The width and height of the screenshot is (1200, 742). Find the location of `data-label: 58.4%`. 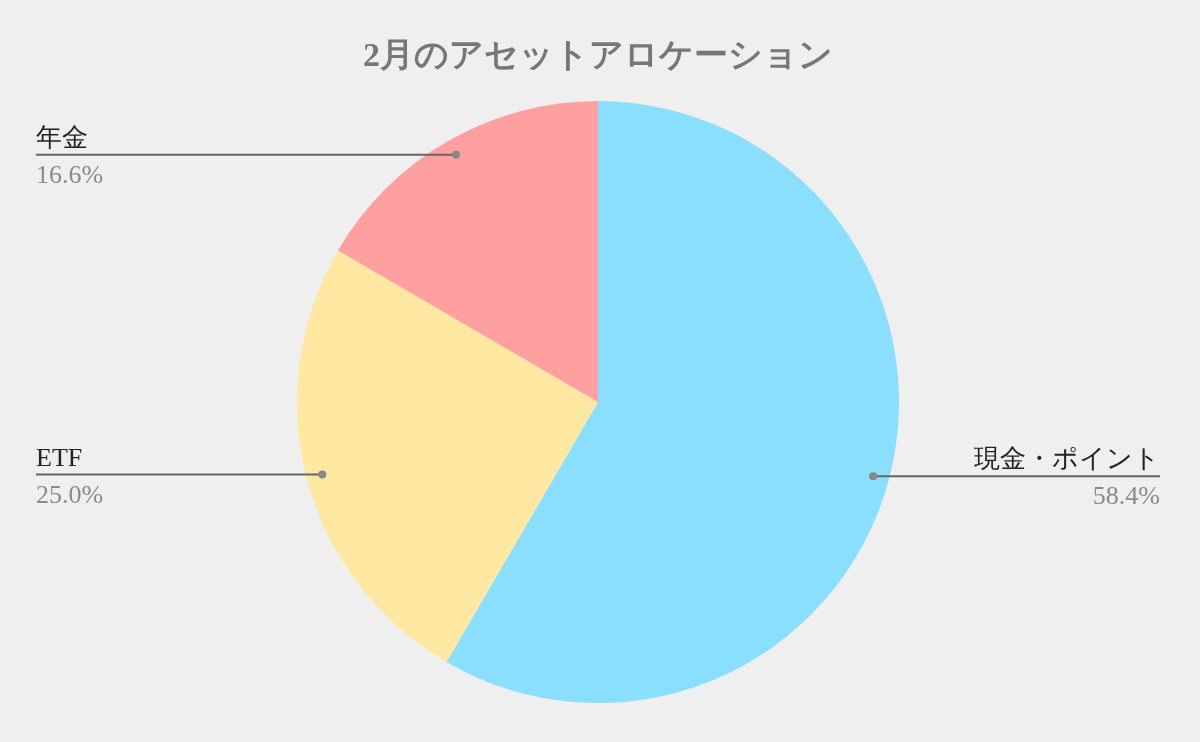

data-label: 58.4% is located at coordinates (1126, 496).